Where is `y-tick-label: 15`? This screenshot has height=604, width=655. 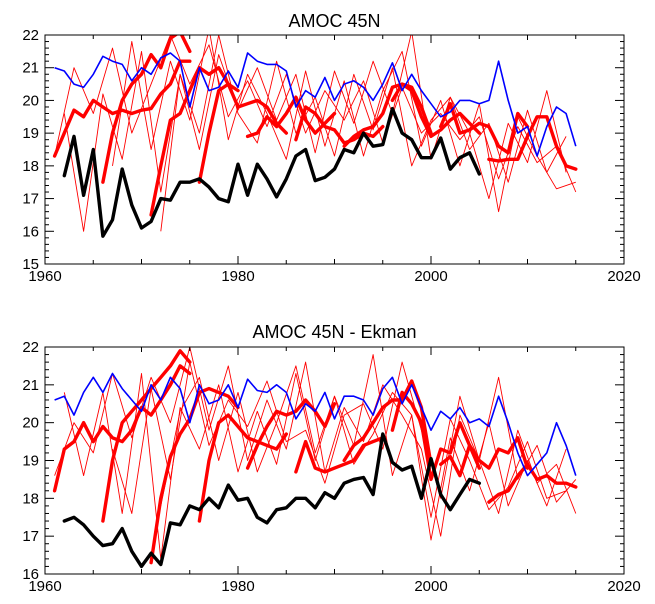
y-tick-label: 15 is located at coordinates (30, 264).